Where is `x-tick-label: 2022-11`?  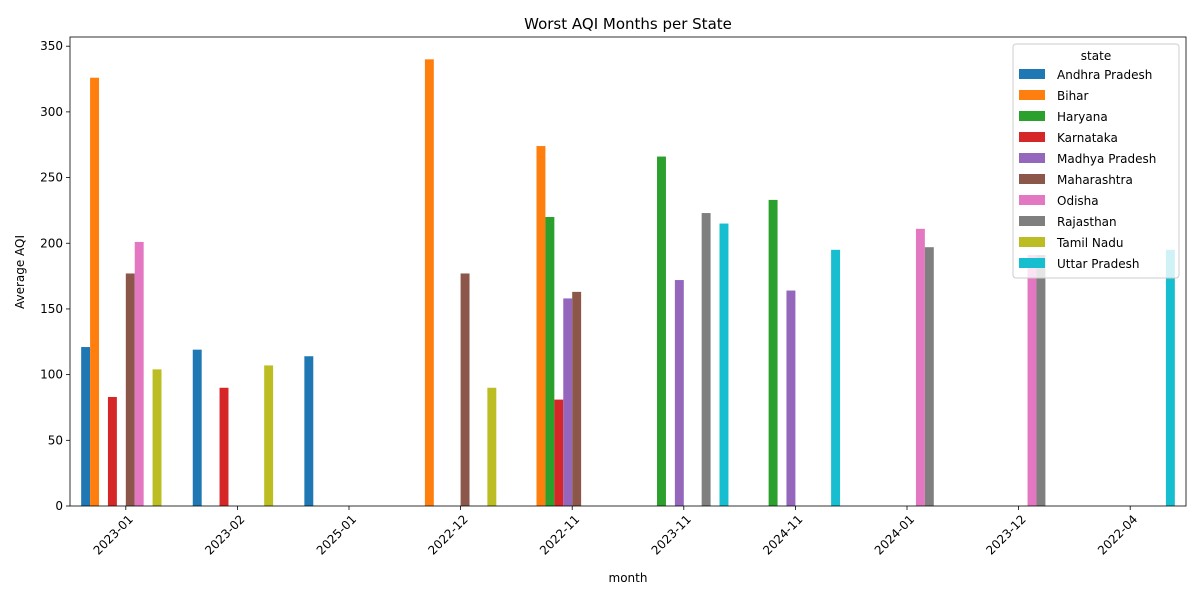 x-tick-label: 2022-11 is located at coordinates (559, 534).